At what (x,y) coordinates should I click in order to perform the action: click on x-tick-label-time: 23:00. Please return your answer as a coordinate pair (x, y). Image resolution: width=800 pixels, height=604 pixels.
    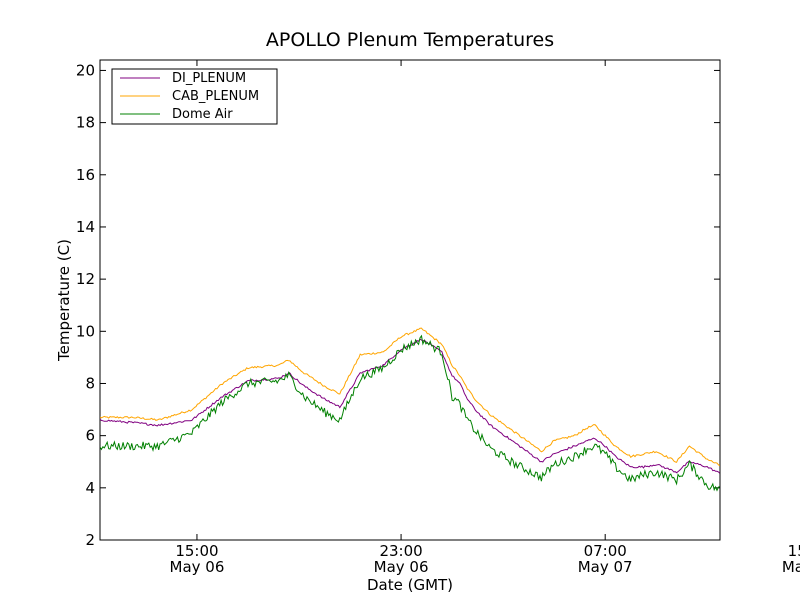
    Looking at the image, I should click on (400, 551).